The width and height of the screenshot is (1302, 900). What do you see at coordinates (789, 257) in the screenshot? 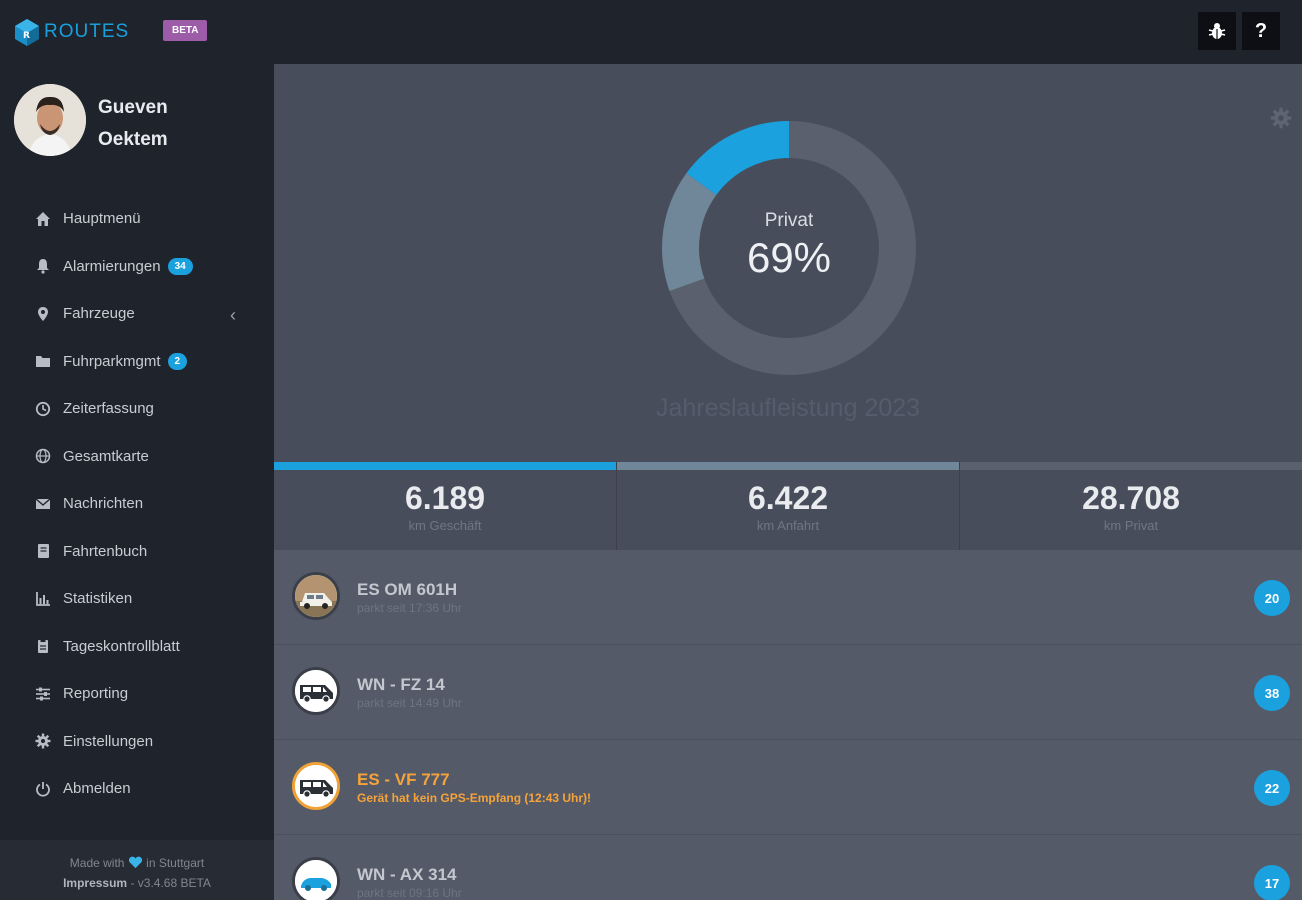
I see `donut-percentage: 69%` at bounding box center [789, 257].